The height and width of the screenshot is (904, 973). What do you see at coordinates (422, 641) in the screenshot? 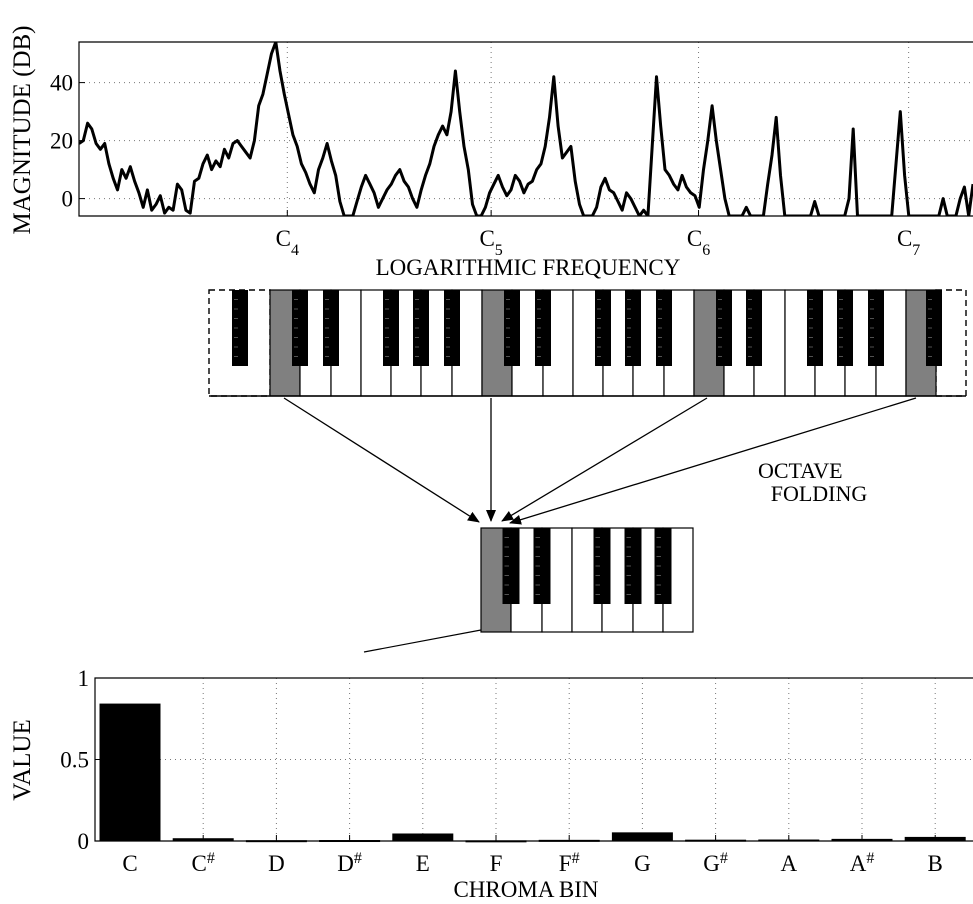
I see `octave-to-chroma-connector` at bounding box center [422, 641].